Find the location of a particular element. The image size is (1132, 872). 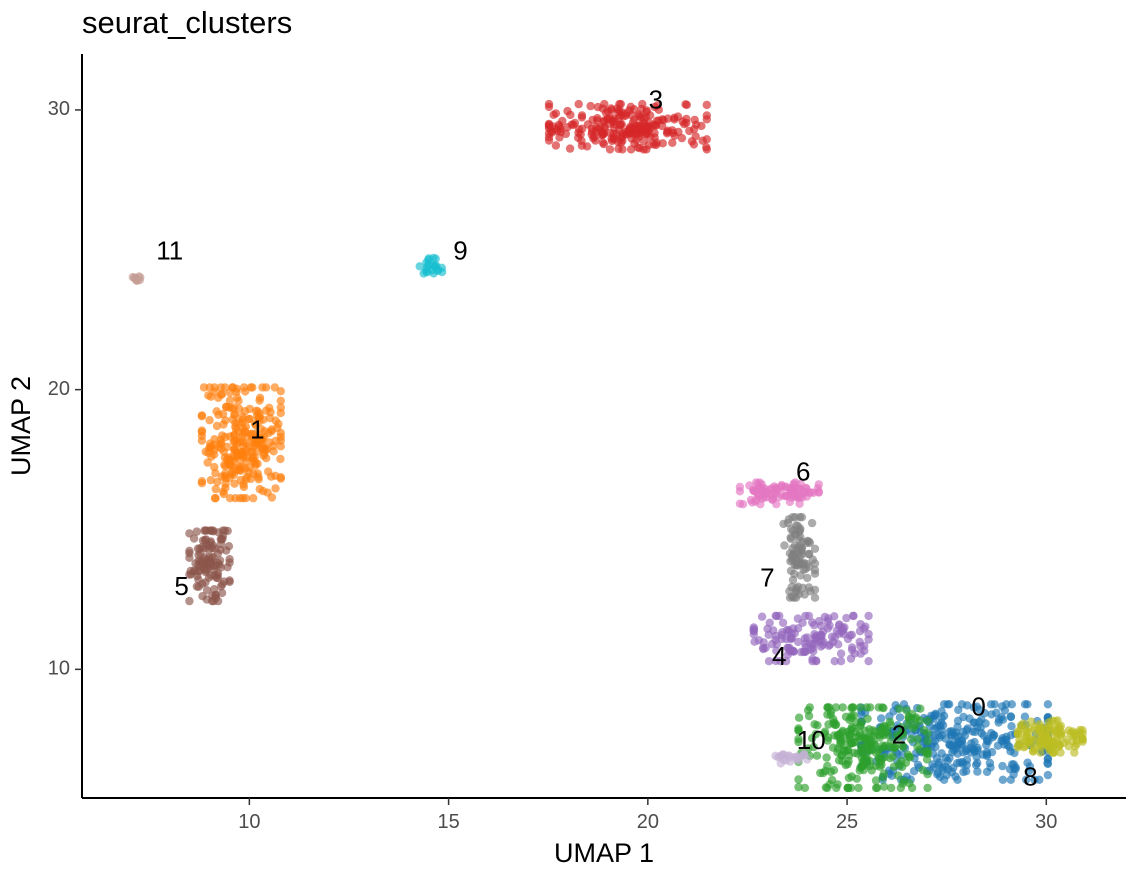

cluster-label-1: 1 is located at coordinates (257, 429).